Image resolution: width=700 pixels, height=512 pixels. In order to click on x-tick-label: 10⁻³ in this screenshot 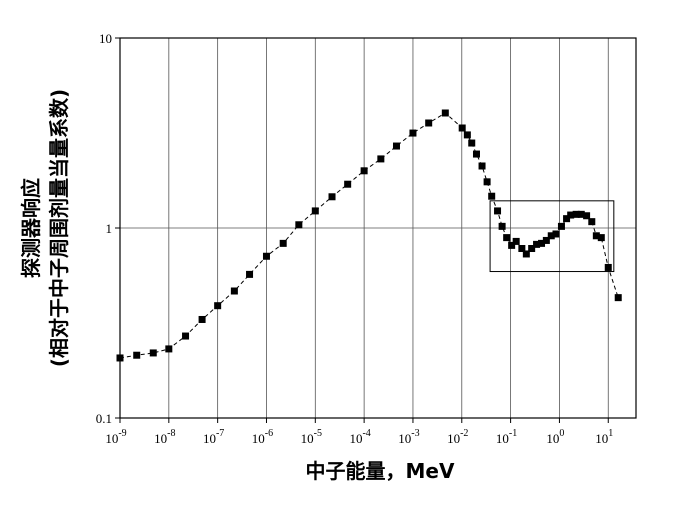, I will do `click(408, 437)`.